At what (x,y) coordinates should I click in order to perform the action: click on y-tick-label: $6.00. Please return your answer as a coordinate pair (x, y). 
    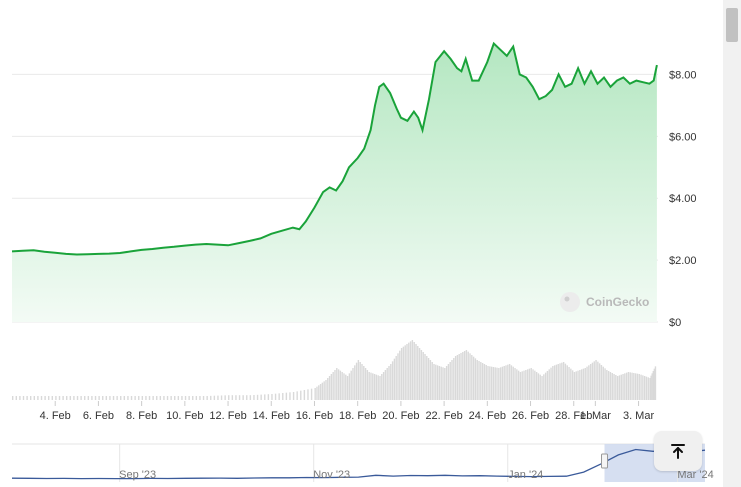
    Looking at the image, I should click on (683, 137).